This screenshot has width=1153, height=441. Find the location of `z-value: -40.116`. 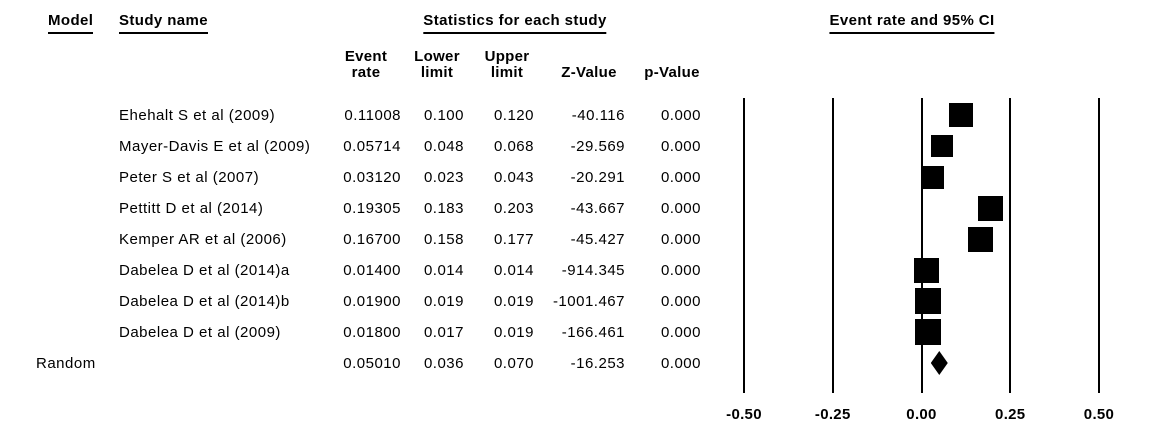

z-value: -40.116 is located at coordinates (598, 115).